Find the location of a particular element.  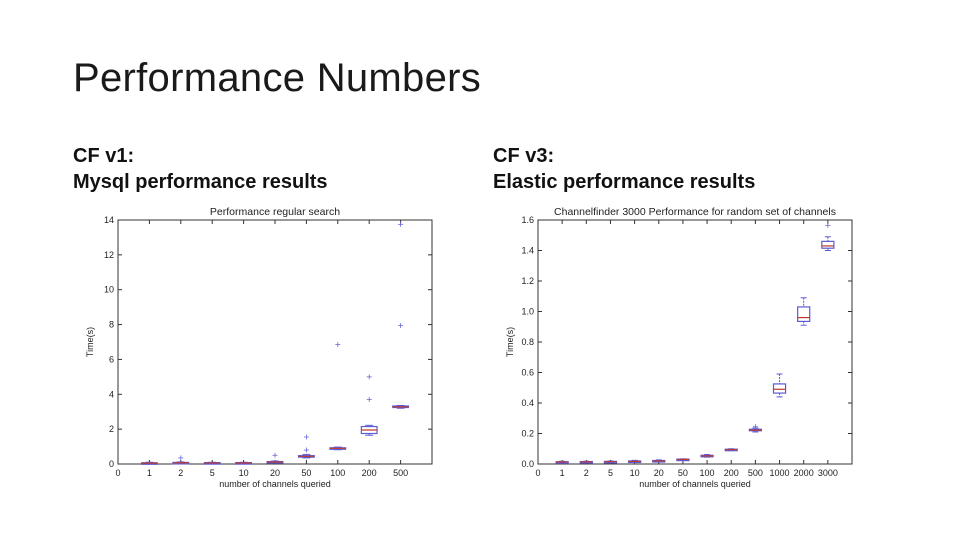

box-2000 is located at coordinates (804, 311).